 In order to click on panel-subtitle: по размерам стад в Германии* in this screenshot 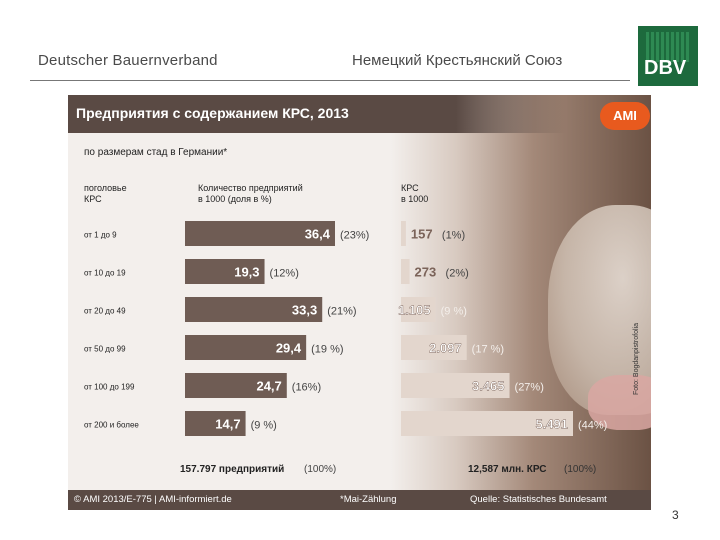, I will do `click(156, 152)`.